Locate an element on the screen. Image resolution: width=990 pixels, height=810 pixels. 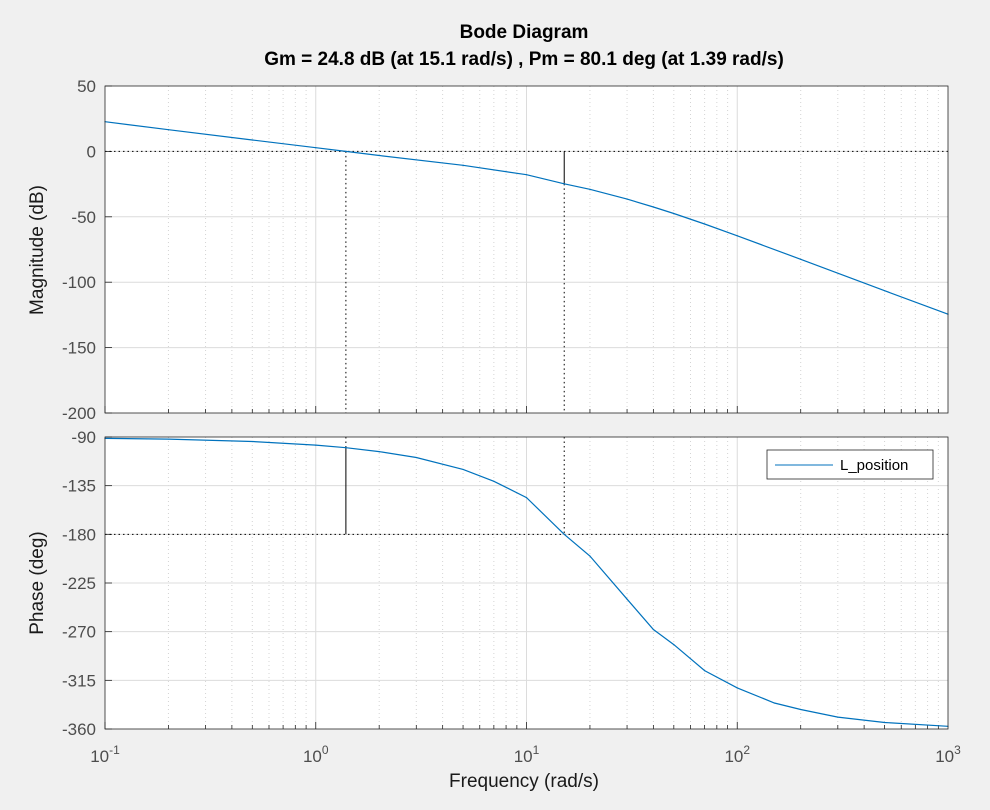
phase-y-ticks: -90 -135 -180 -225 -270 -315 -360 is located at coordinates (79, 583).